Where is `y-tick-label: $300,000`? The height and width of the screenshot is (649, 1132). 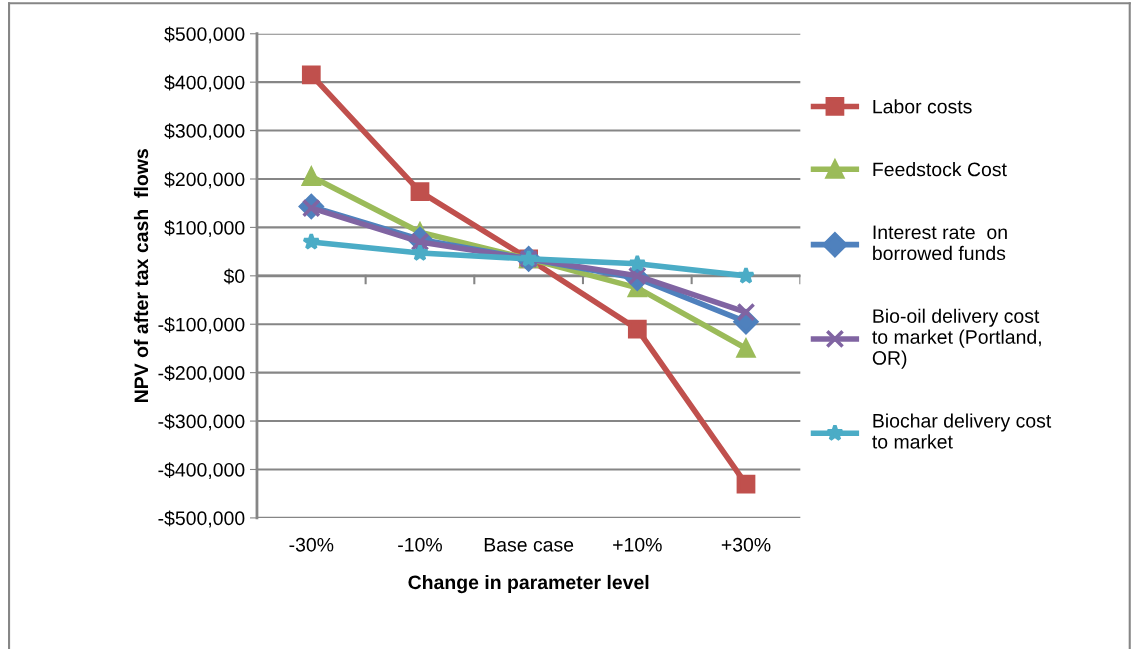
y-tick-label: $300,000 is located at coordinates (204, 132).